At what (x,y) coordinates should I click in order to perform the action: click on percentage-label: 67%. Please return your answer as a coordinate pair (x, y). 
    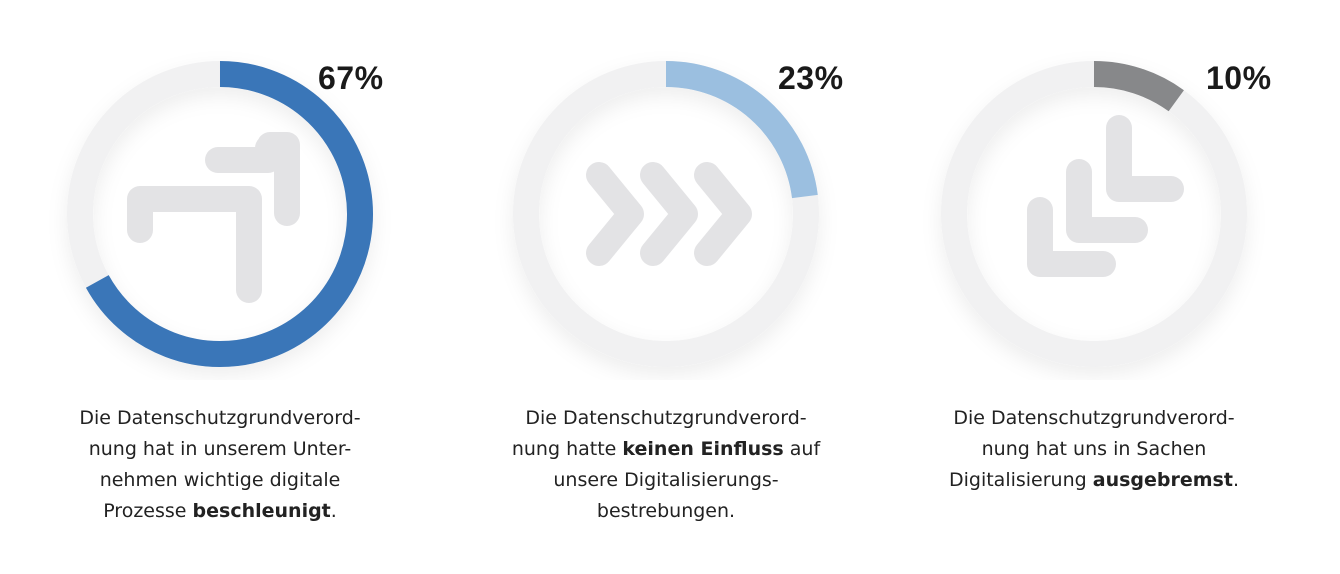
    Looking at the image, I should click on (351, 78).